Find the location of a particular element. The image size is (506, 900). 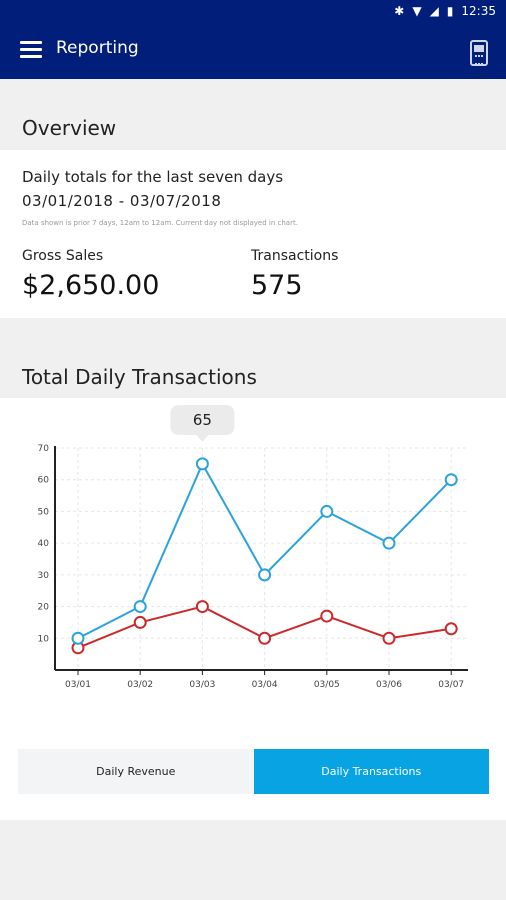

card-reader-device-icon is located at coordinates (479, 53).